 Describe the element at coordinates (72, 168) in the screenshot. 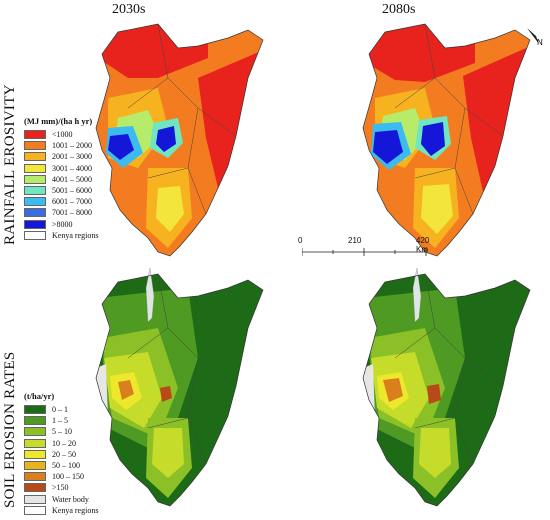

I see `legend-erosivity-label: 3001 – 4000` at that location.